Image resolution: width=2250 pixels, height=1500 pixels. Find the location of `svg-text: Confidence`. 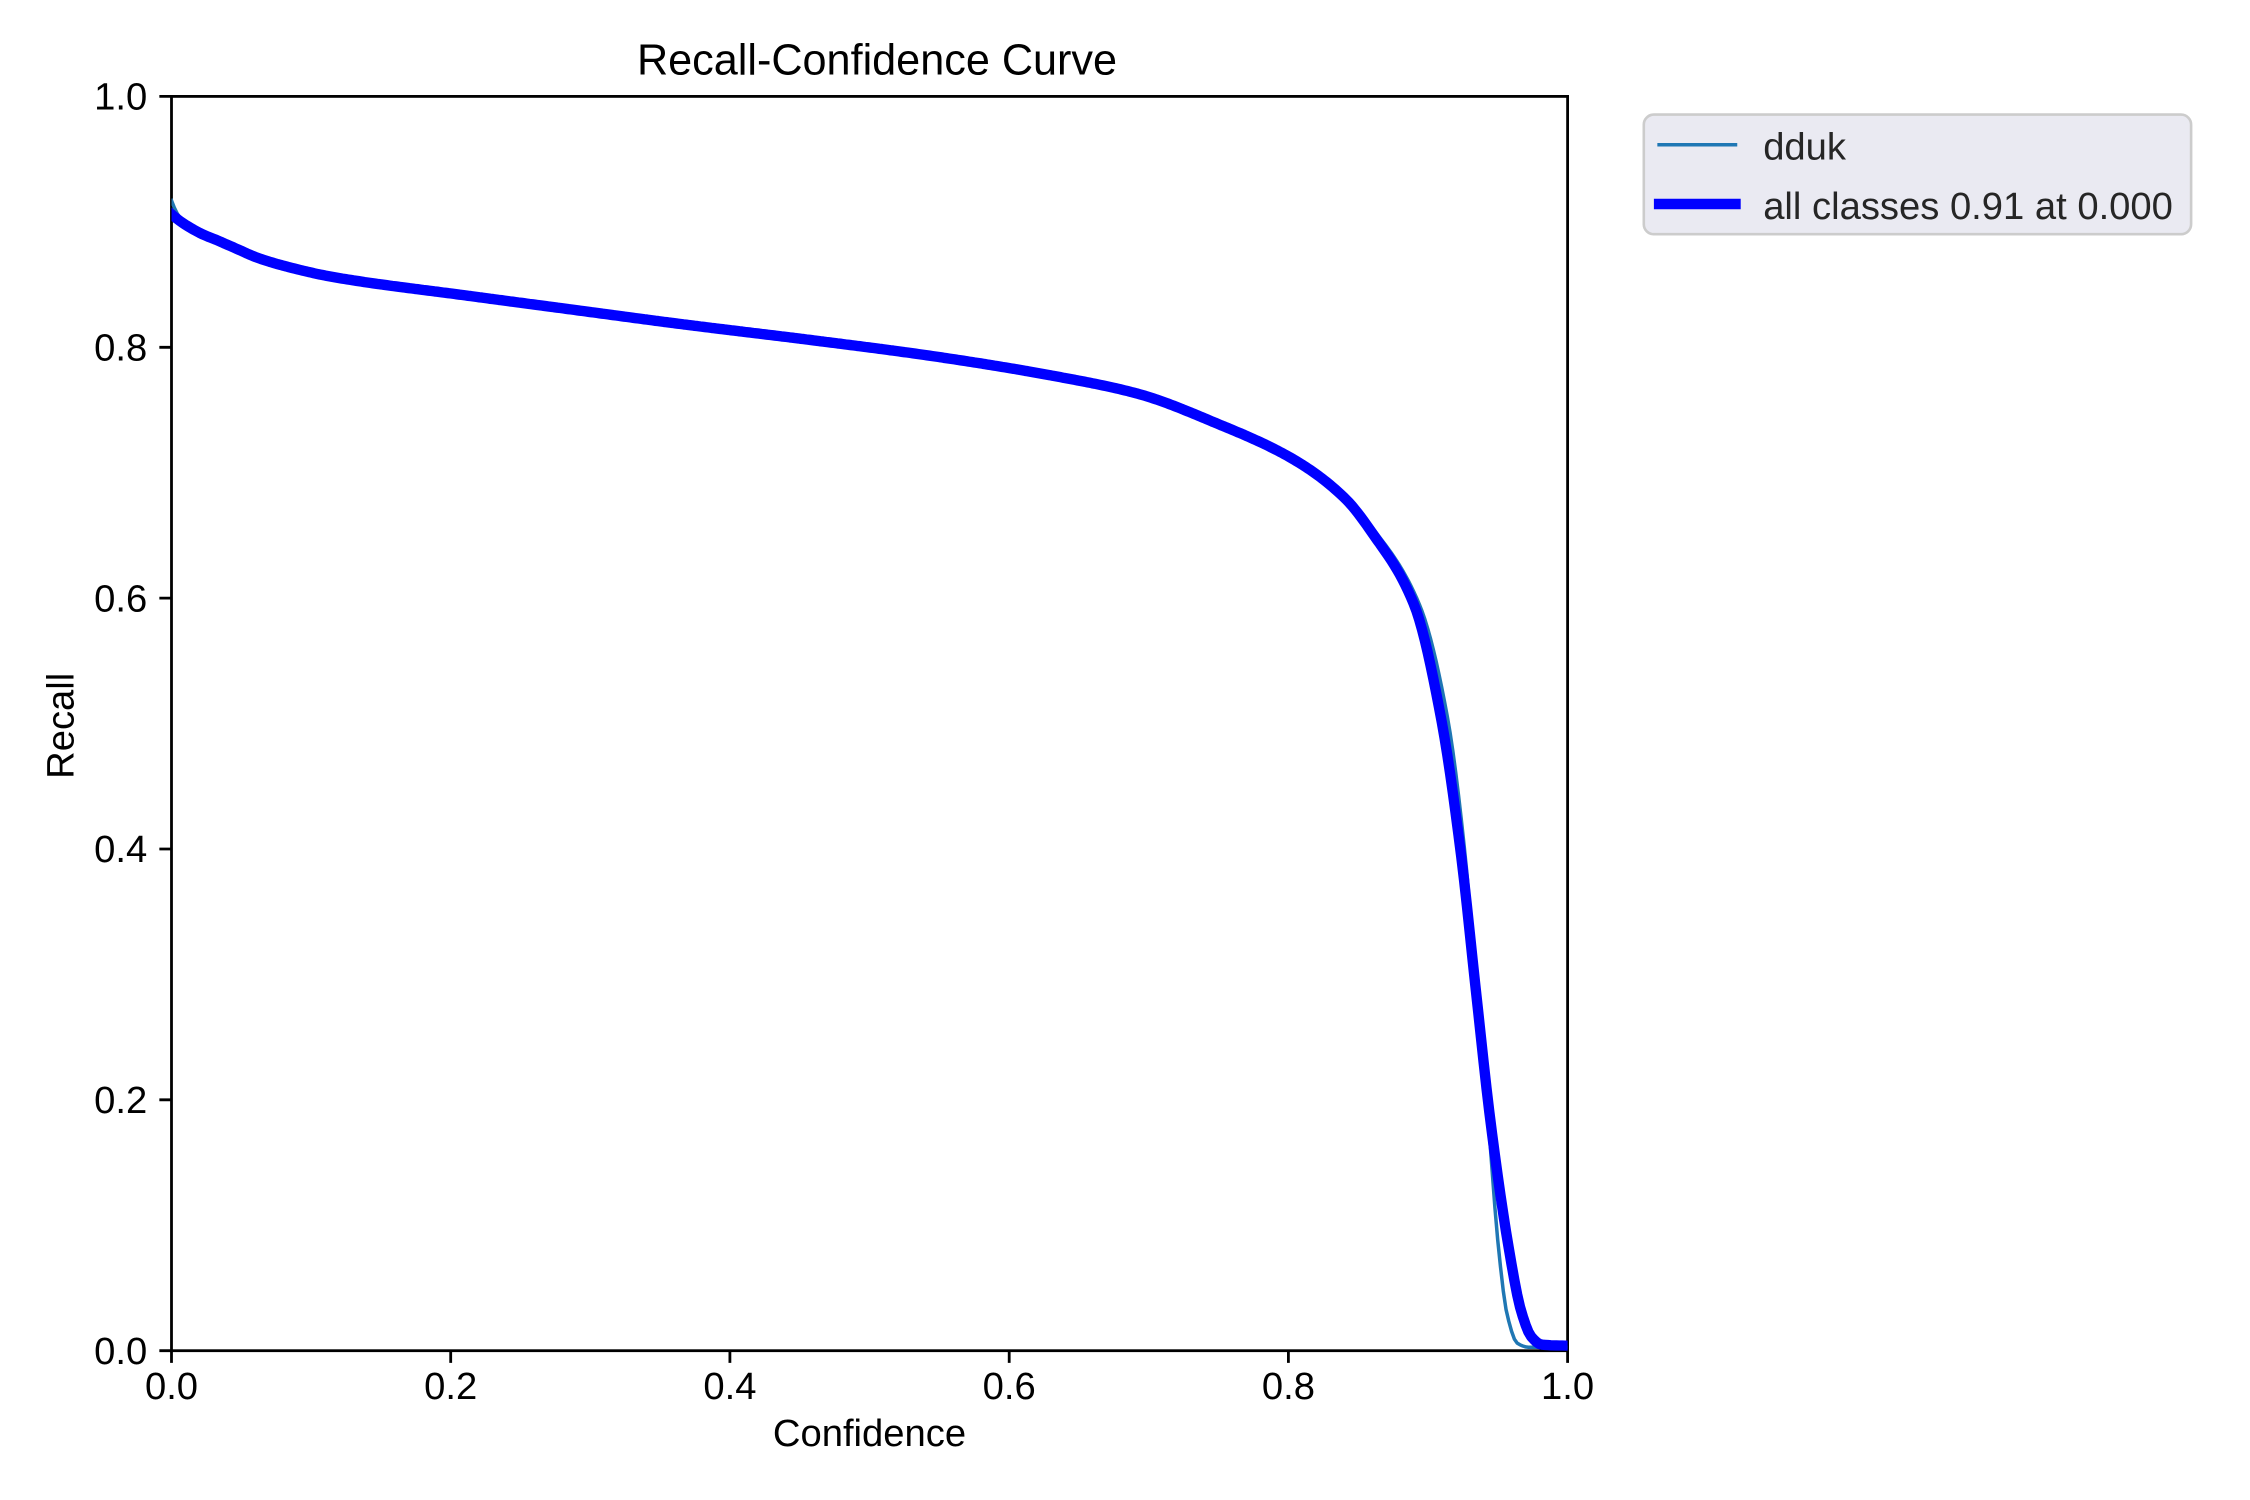

svg-text: Confidence is located at coordinates (869, 1433).